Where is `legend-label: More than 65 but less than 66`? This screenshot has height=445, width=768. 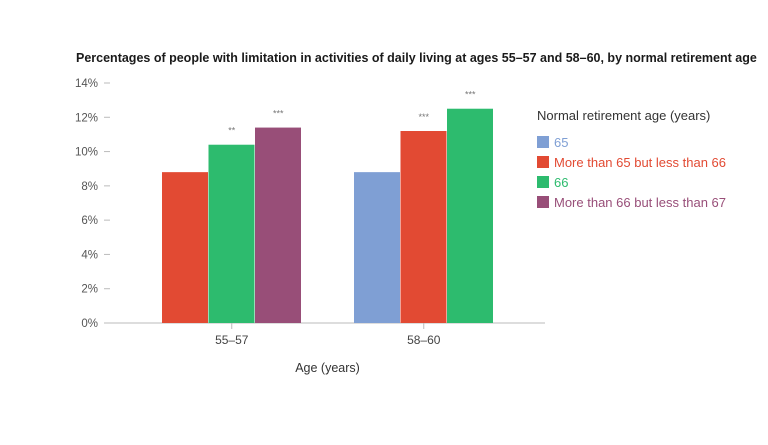 legend-label: More than 65 but less than 66 is located at coordinates (640, 162).